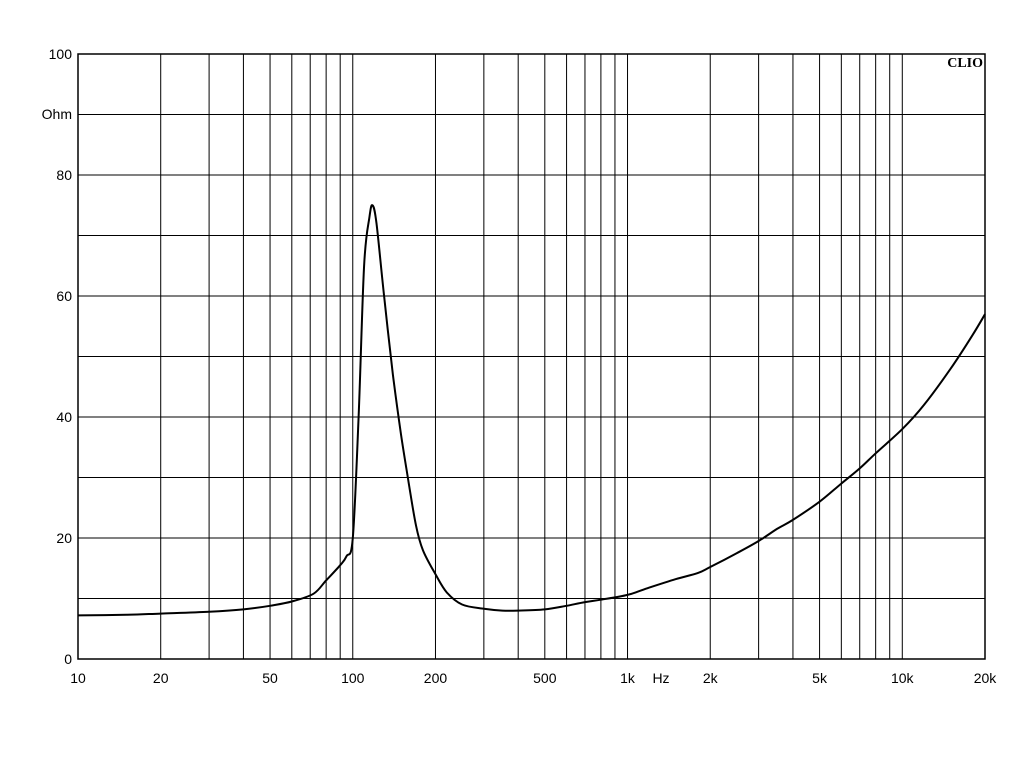 The width and height of the screenshot is (1024, 768). I want to click on x-tick-label: 10k, so click(903, 678).